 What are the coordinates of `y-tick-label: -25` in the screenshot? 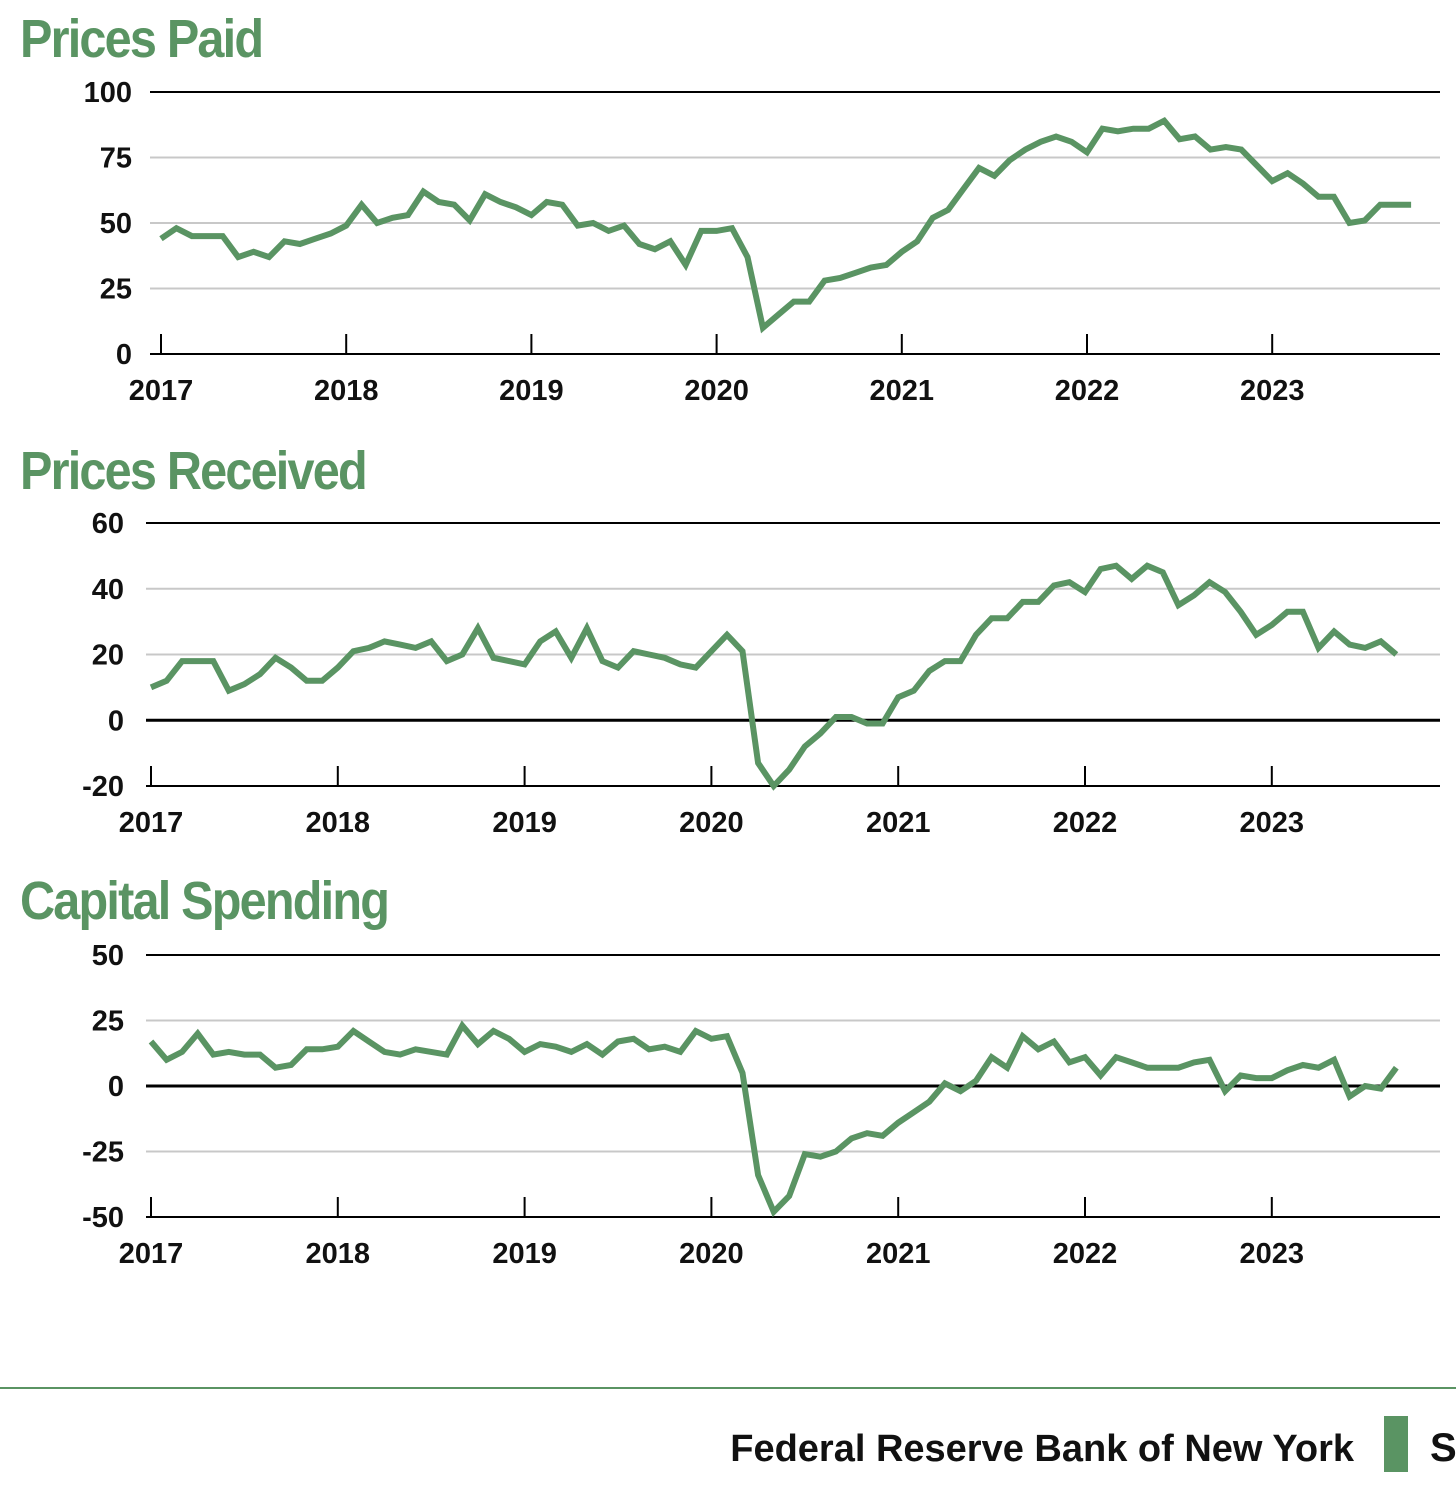 It's located at (103, 1153).